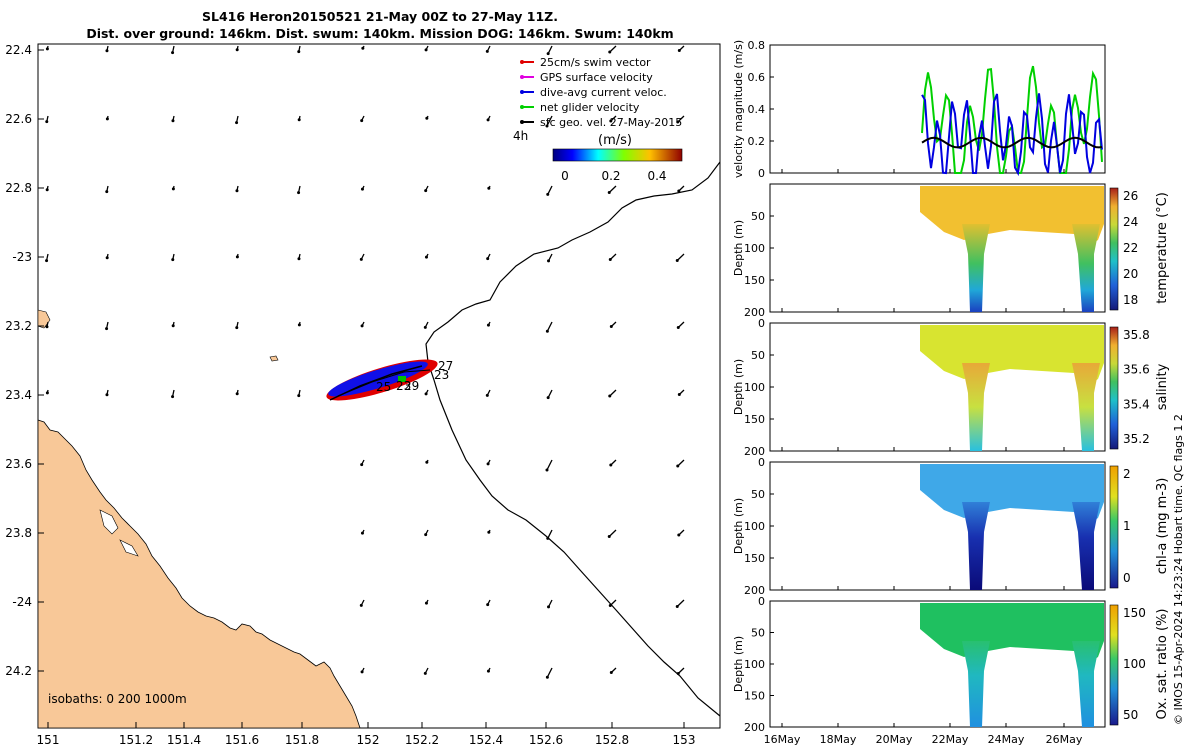 The image size is (1200, 750). I want to click on map-xtick-label: 152.2, so click(422, 740).